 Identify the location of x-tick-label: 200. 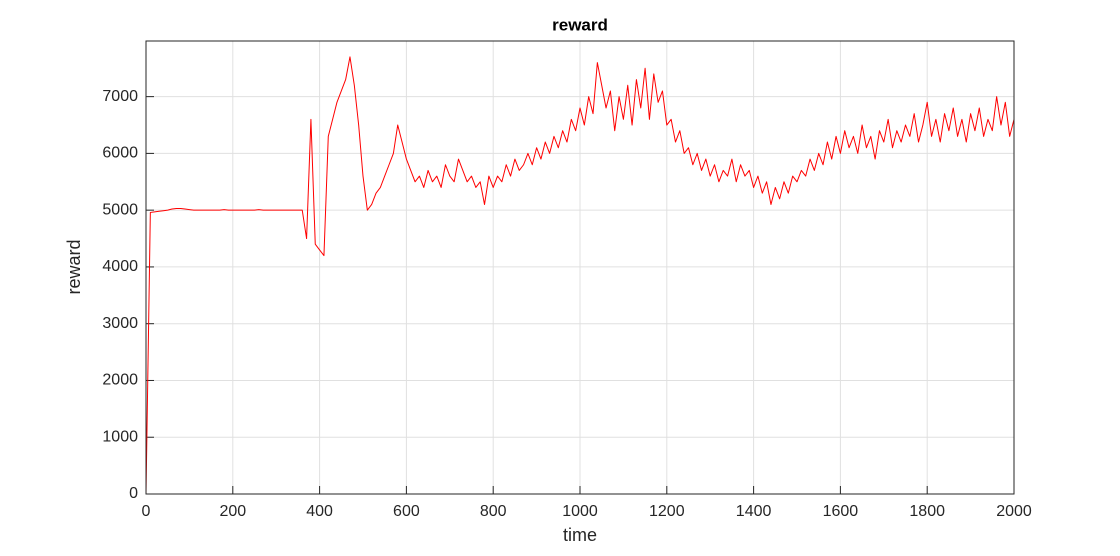
(232, 511).